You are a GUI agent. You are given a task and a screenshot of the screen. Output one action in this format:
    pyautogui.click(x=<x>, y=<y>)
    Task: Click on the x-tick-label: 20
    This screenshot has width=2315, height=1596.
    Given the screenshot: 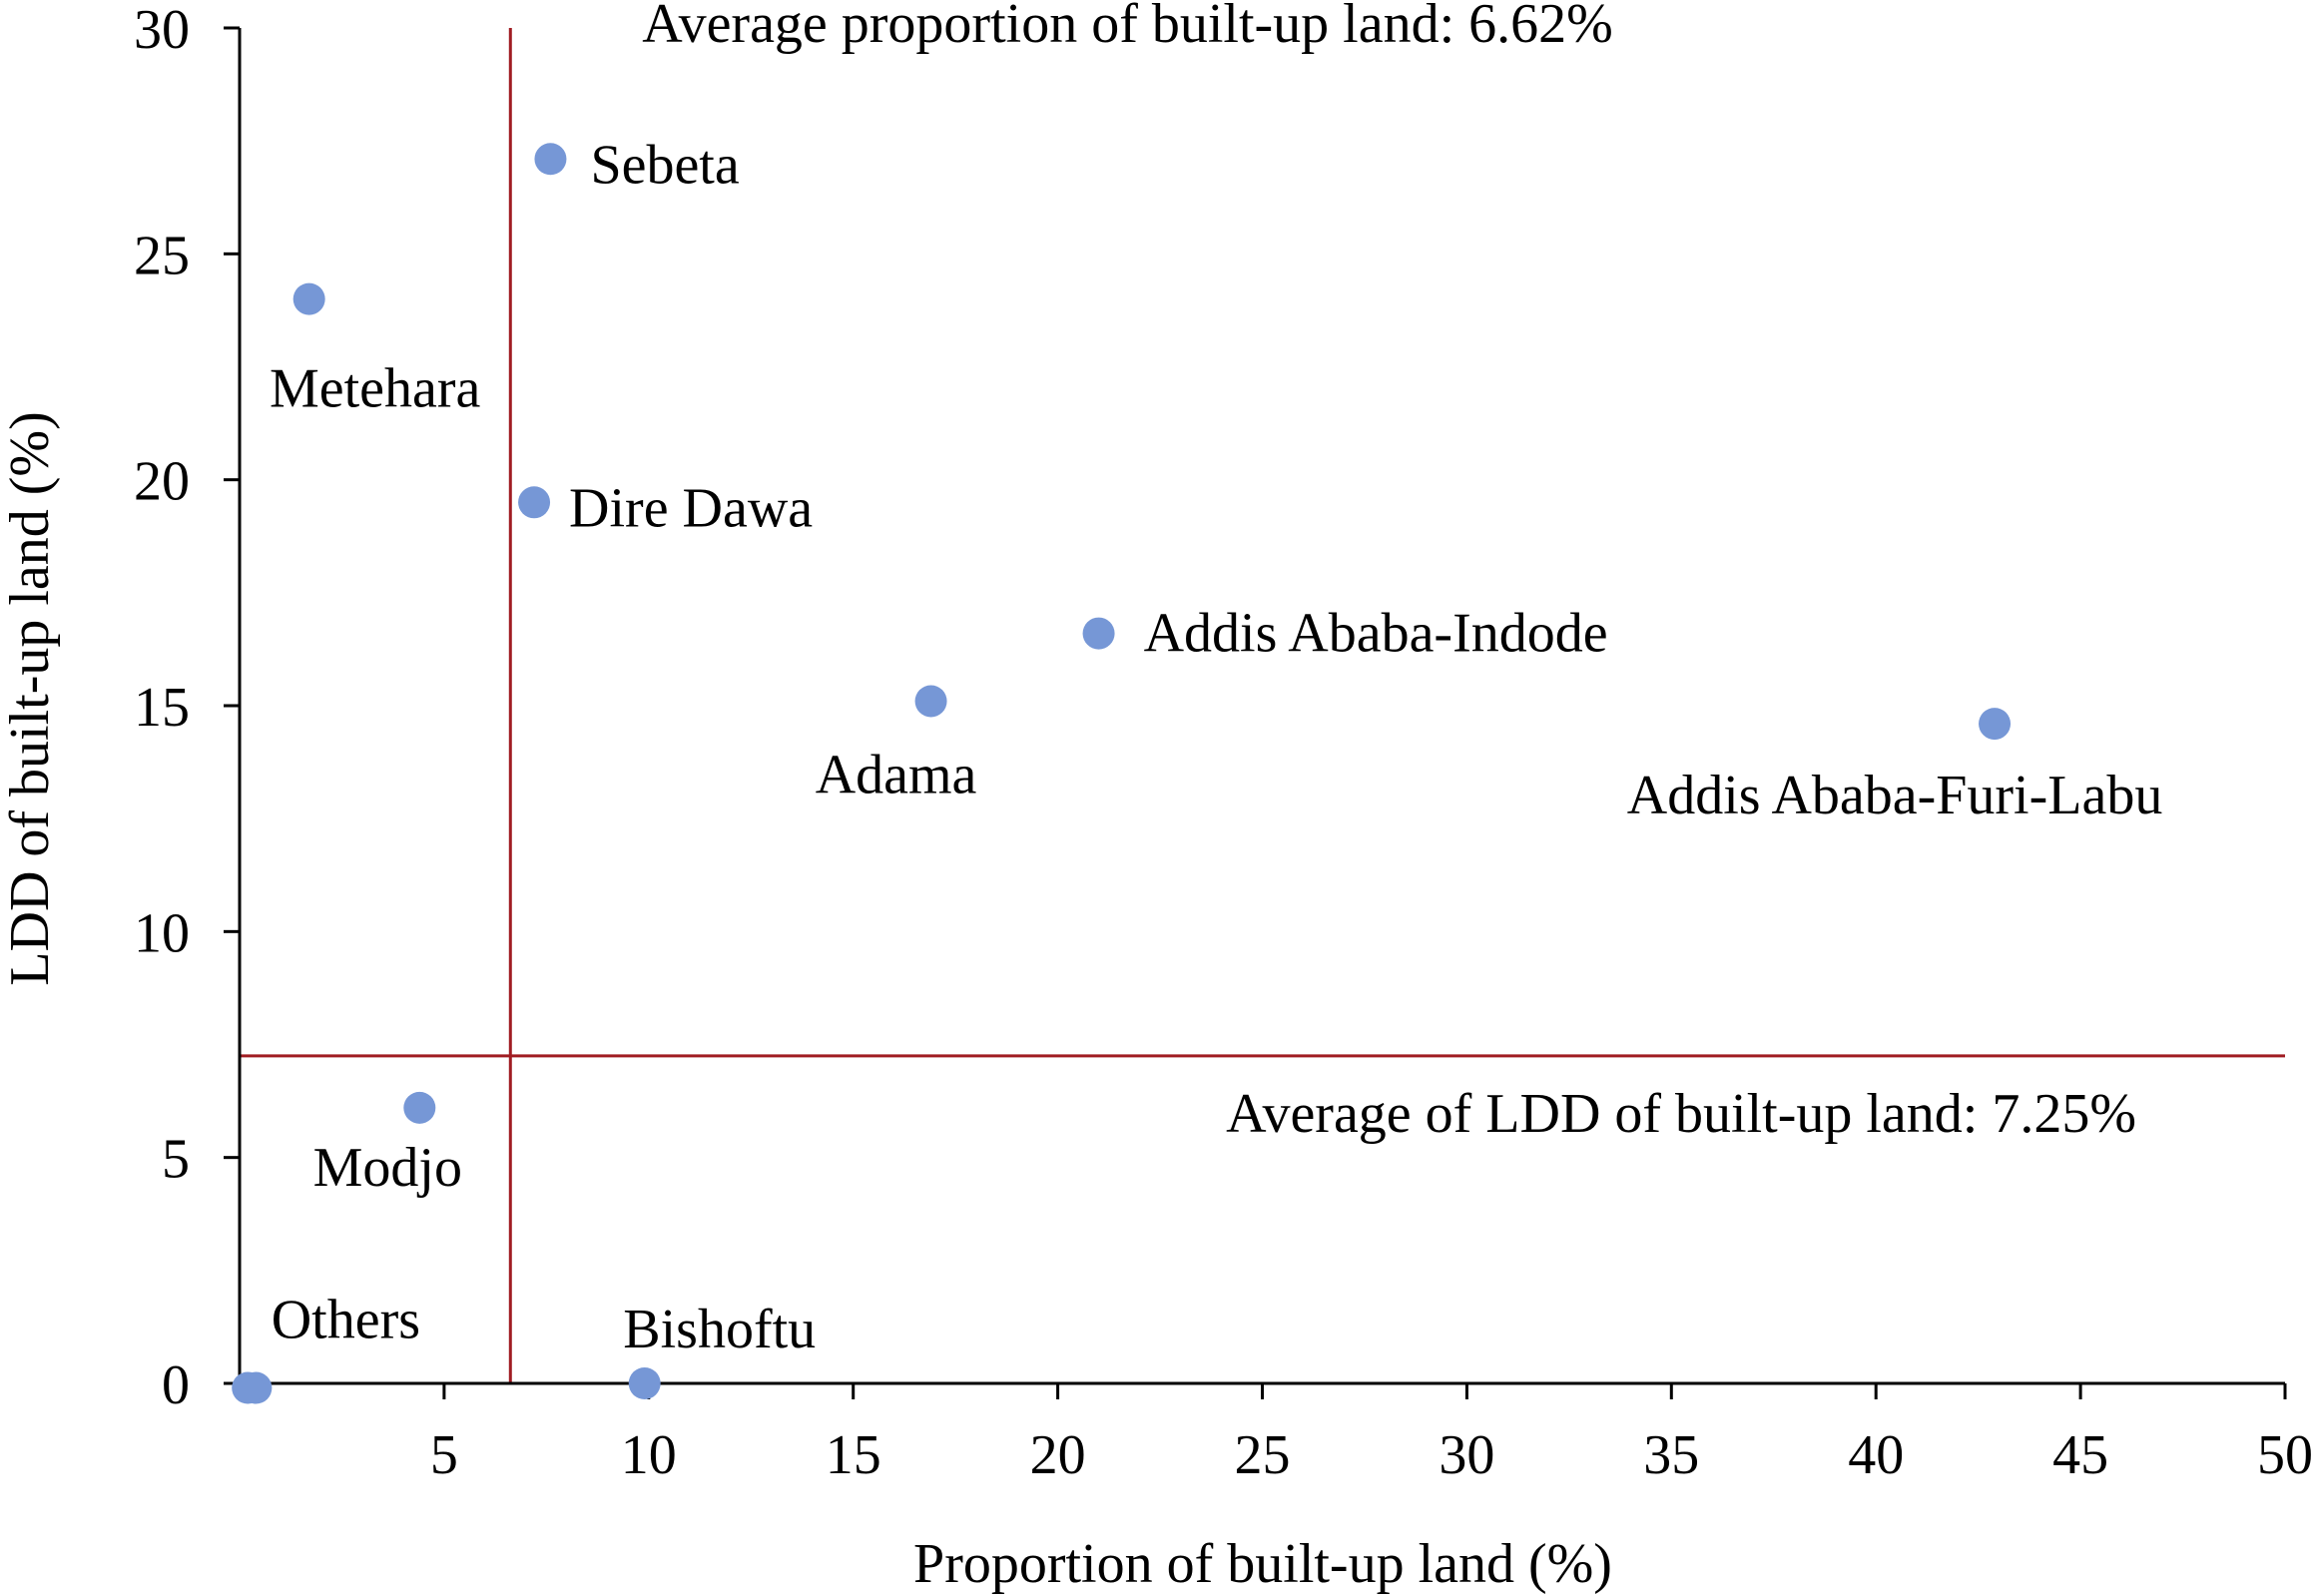 What is the action you would take?
    pyautogui.click(x=1058, y=1455)
    